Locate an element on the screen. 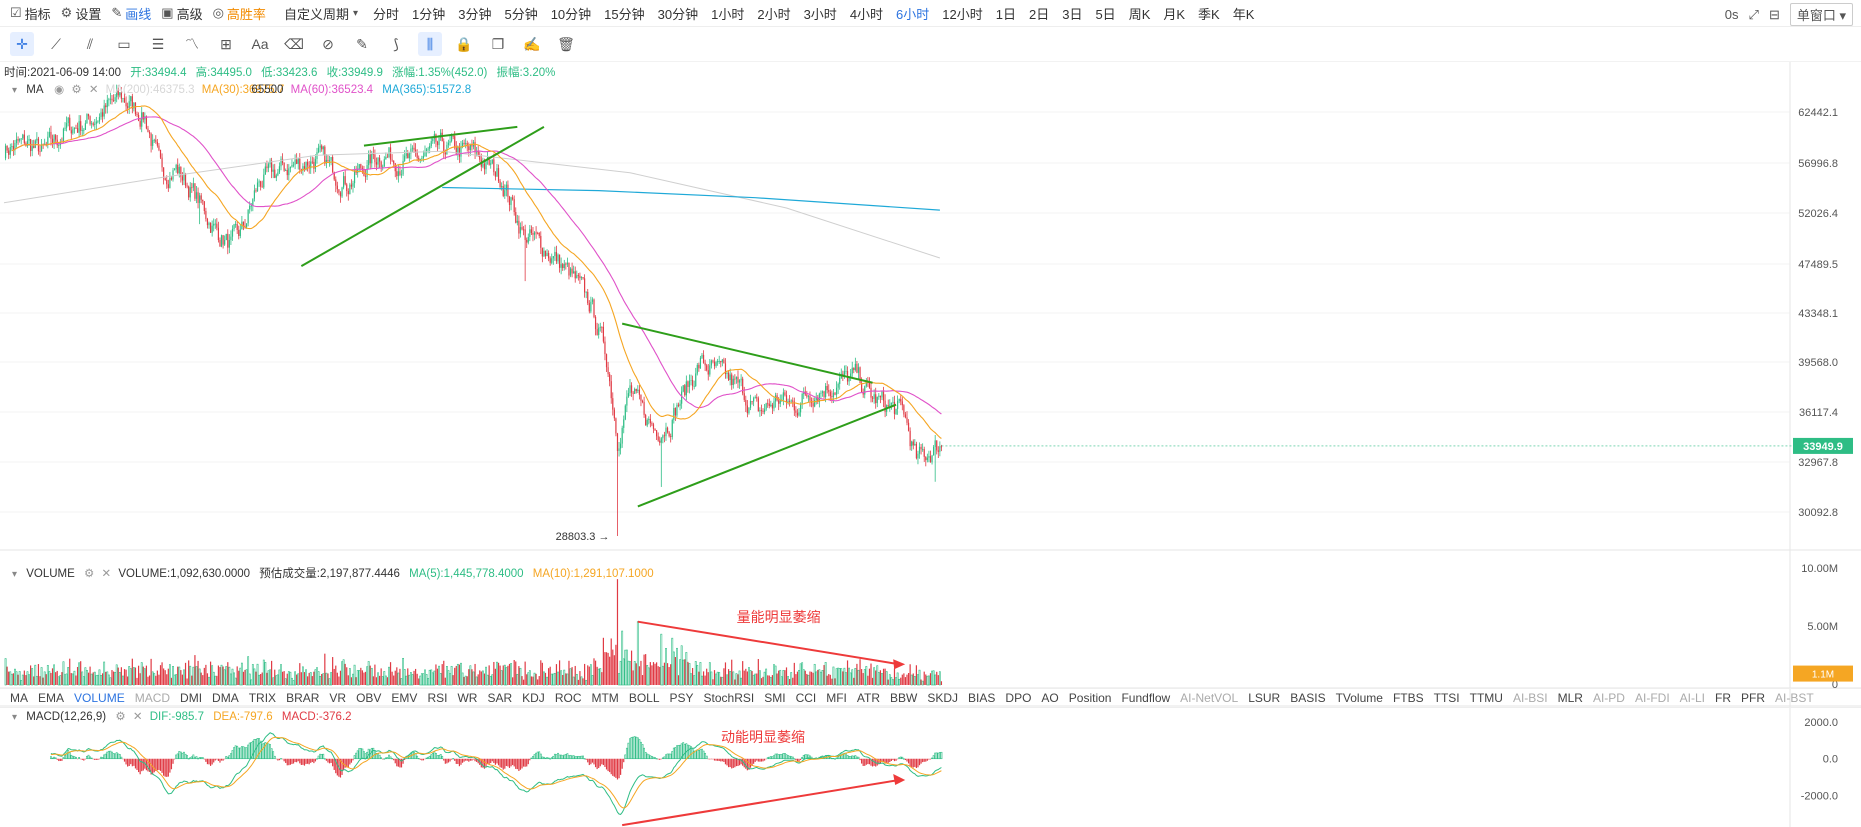 Image resolution: width=1861 pixels, height=827 pixels. collapse-icon: ⊟ is located at coordinates (1774, 14).